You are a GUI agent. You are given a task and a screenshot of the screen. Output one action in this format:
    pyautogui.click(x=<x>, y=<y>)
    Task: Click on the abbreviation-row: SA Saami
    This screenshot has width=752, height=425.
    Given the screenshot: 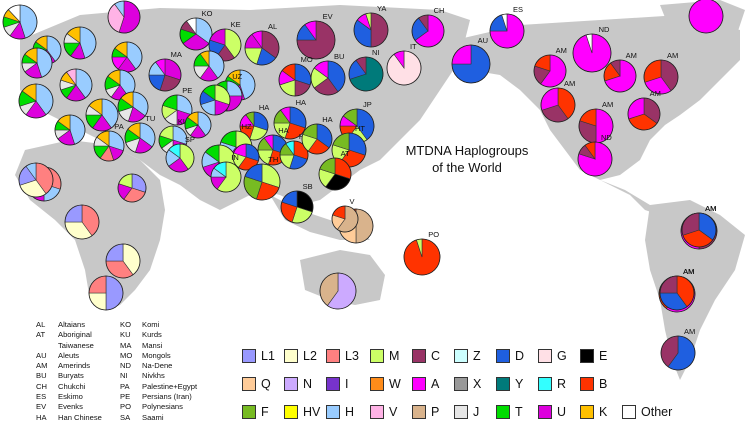 What is the action you would take?
    pyautogui.click(x=158, y=418)
    